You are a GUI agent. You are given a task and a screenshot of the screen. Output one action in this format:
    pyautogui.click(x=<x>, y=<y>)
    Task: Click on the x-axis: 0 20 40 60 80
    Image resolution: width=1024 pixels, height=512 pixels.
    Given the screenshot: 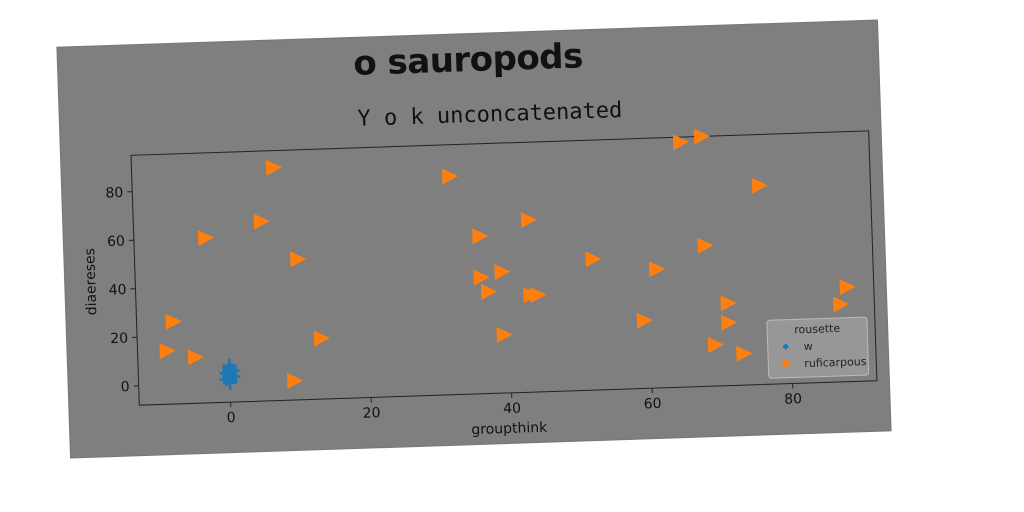 What is the action you would take?
    pyautogui.click(x=514, y=404)
    